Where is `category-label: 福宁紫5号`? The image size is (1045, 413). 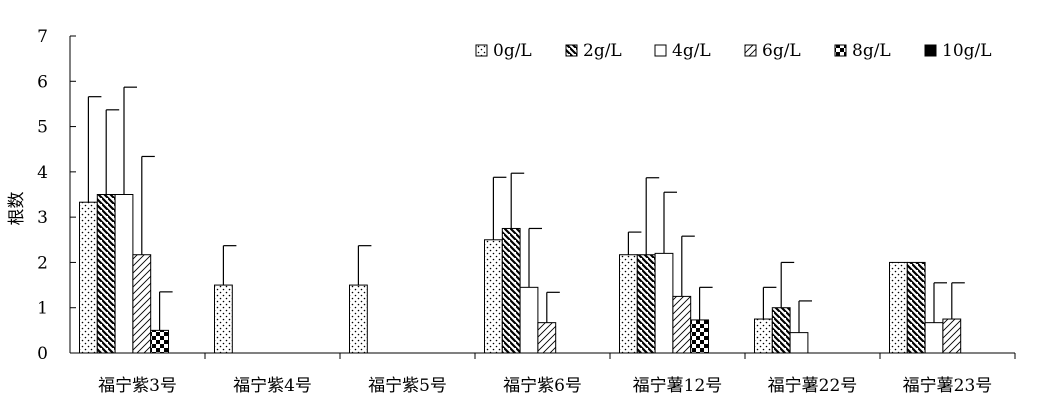 category-label: 福宁紫5号 is located at coordinates (407, 386).